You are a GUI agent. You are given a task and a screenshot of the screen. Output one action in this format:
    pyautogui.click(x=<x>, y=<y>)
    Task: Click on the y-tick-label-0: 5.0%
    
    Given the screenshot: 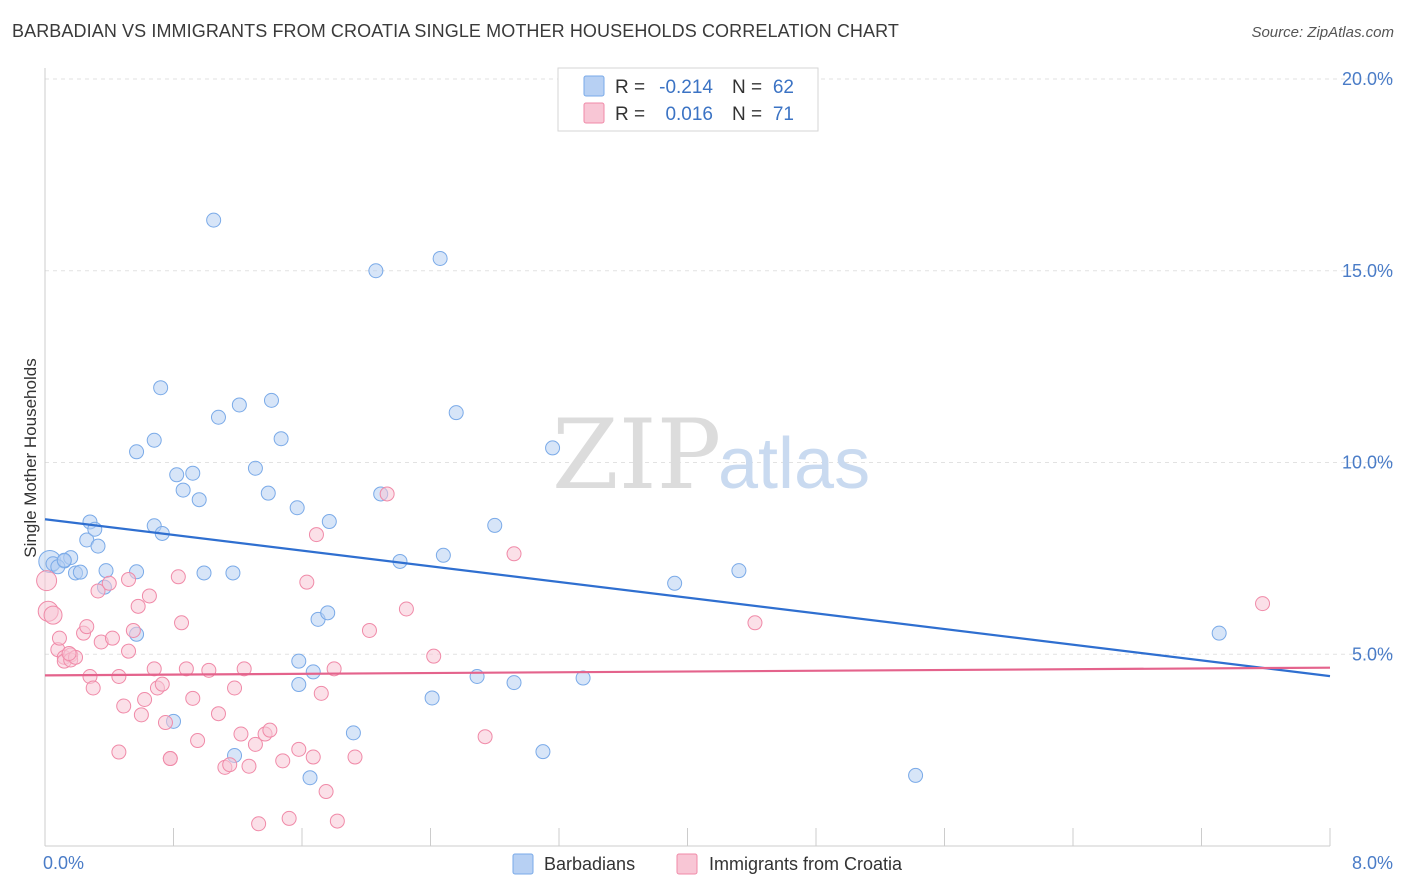 What is the action you would take?
    pyautogui.click(x=1372, y=654)
    